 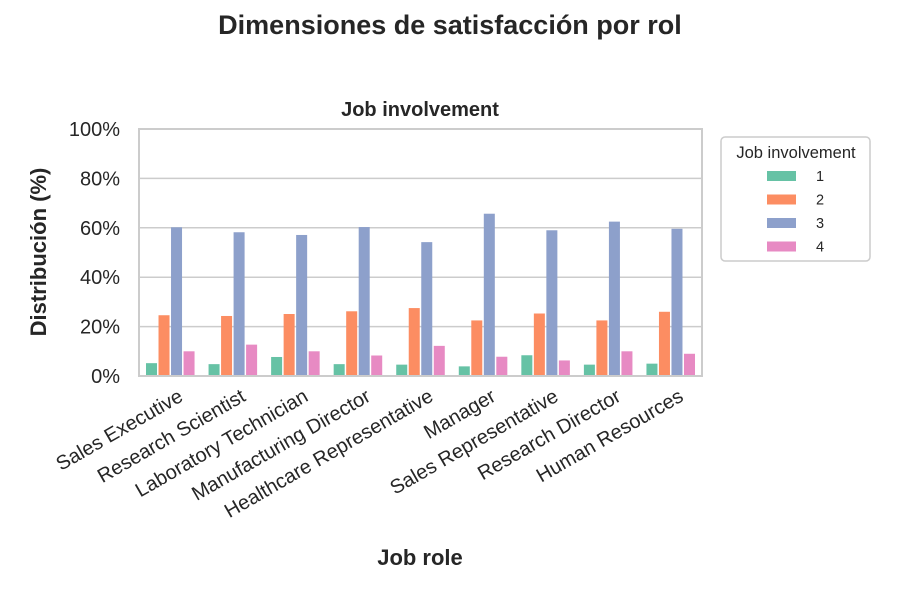 What do you see at coordinates (94, 253) in the screenshot?
I see `y-tick-labels: 0% 20% 40% 60% 80% 100%` at bounding box center [94, 253].